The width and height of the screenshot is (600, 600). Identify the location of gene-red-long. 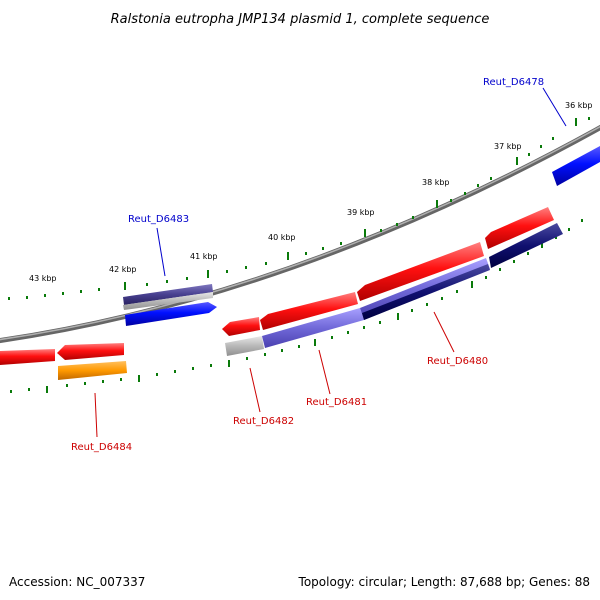
(420, 271).